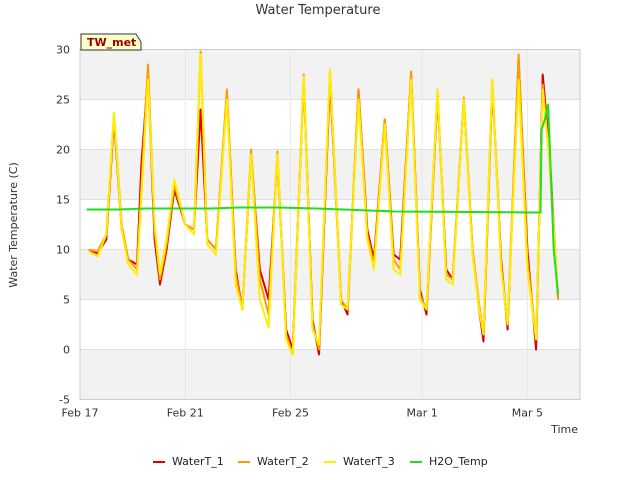  I want to click on x-tick-labels: Feb 17 Feb 21 Feb 25 Mar 1 Mar 5, so click(302, 413).